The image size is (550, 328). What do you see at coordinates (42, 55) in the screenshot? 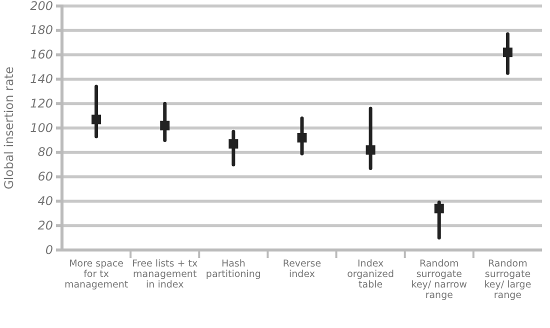
I see `y-tick-label: 160` at bounding box center [42, 55].